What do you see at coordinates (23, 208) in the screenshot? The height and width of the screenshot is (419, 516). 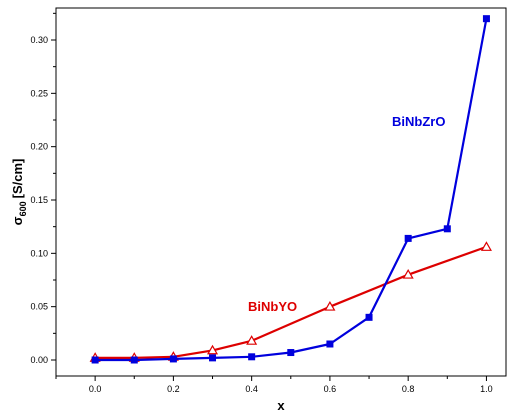 I see `y-axis-subscript: 600` at bounding box center [23, 208].